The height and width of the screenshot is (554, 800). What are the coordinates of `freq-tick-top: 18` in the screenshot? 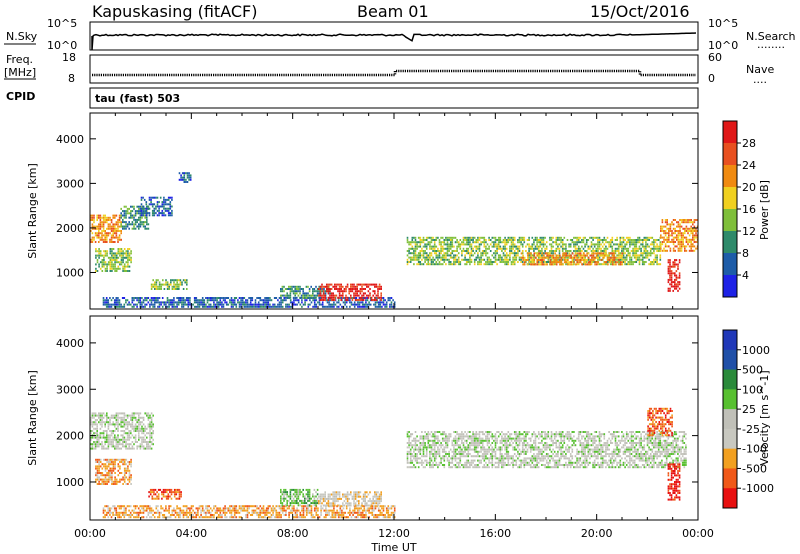 It's located at (69, 57).